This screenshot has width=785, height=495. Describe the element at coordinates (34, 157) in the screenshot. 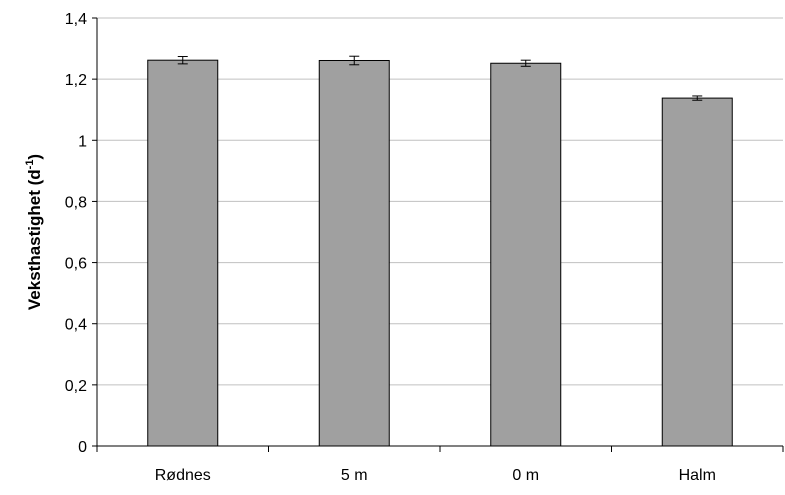

I see `y-axis-title-suffix: )` at that location.